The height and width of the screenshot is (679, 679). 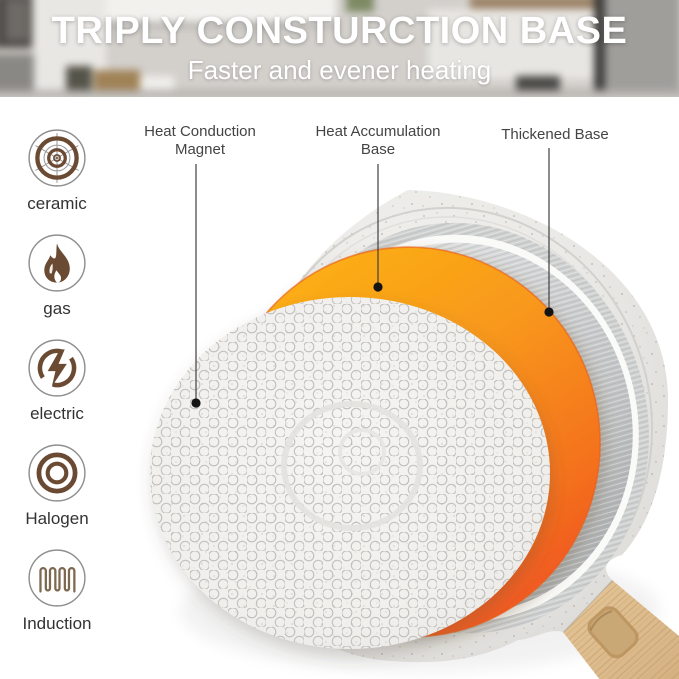 What do you see at coordinates (378, 149) in the screenshot?
I see `callout-line: Base` at bounding box center [378, 149].